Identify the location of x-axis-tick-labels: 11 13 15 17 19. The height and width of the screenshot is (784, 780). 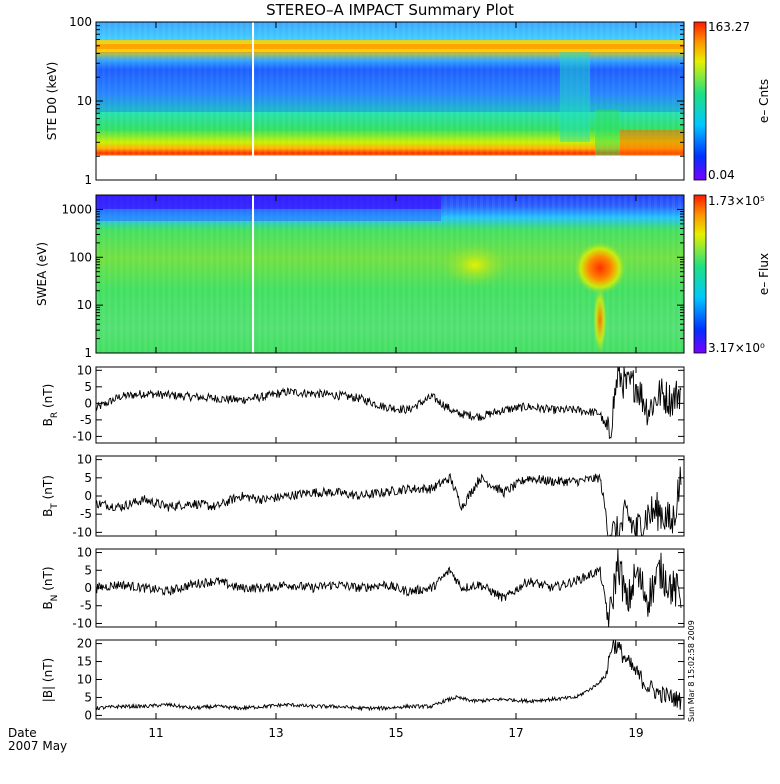
(395, 733).